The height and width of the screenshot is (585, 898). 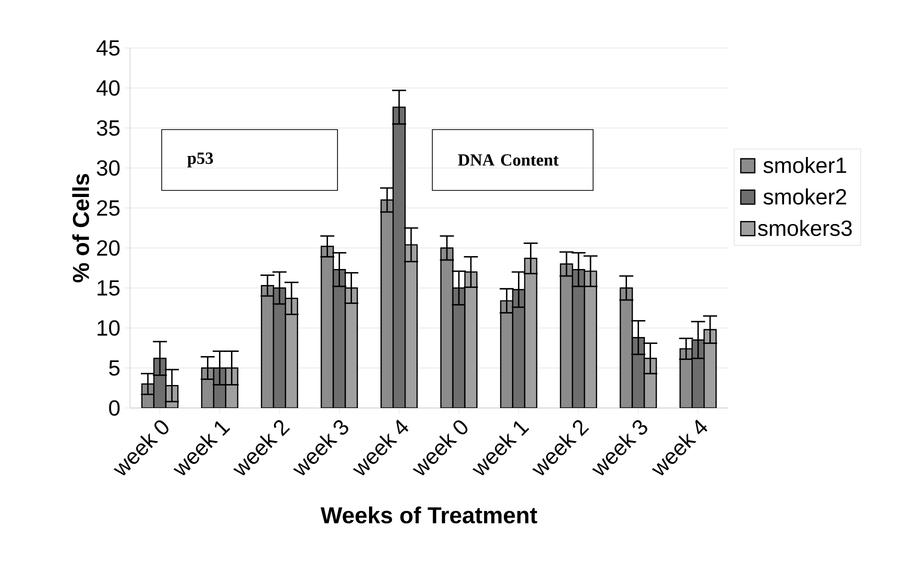 What do you see at coordinates (114, 368) in the screenshot?
I see `y-tick-label: 5` at bounding box center [114, 368].